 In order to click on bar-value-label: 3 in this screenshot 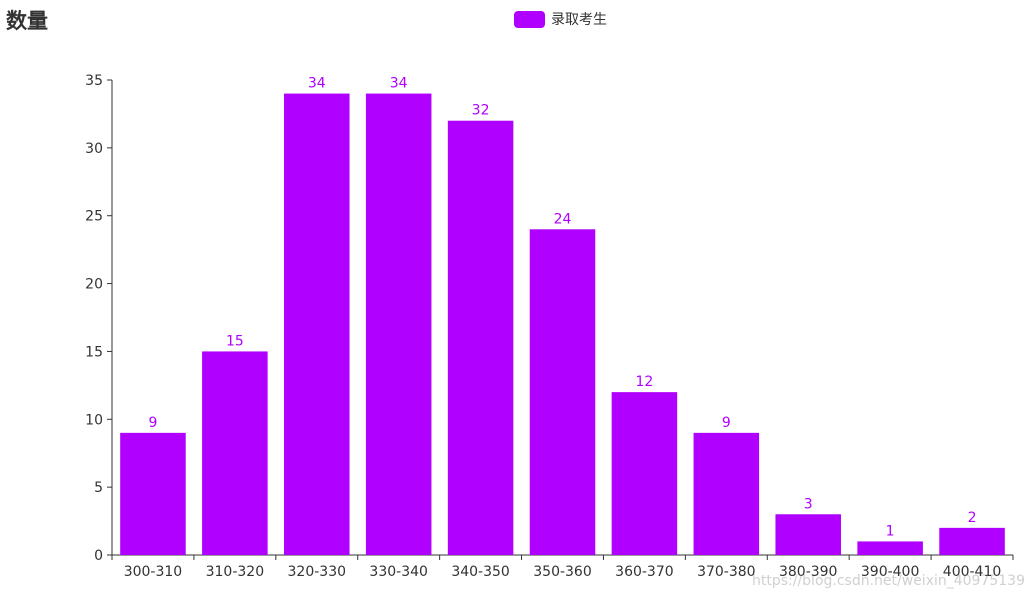, I will do `click(808, 504)`.